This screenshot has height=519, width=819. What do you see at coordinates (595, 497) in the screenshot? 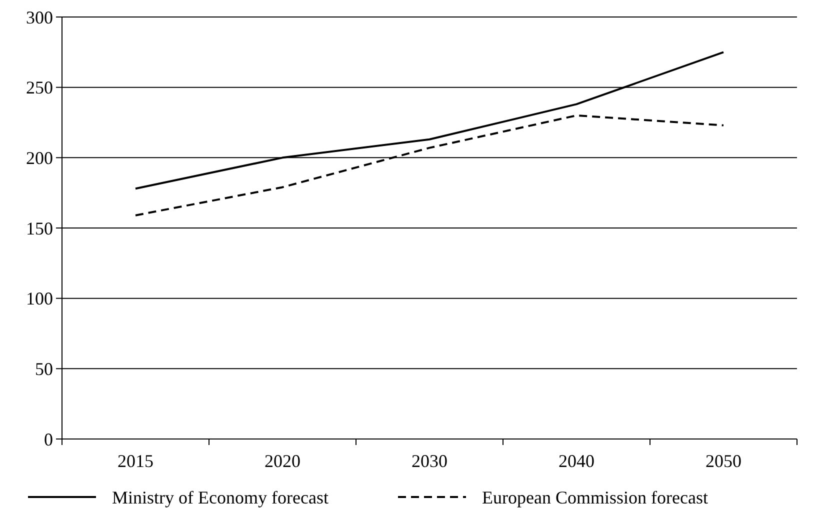
I see `legend-label: European Commission forecast` at bounding box center [595, 497].